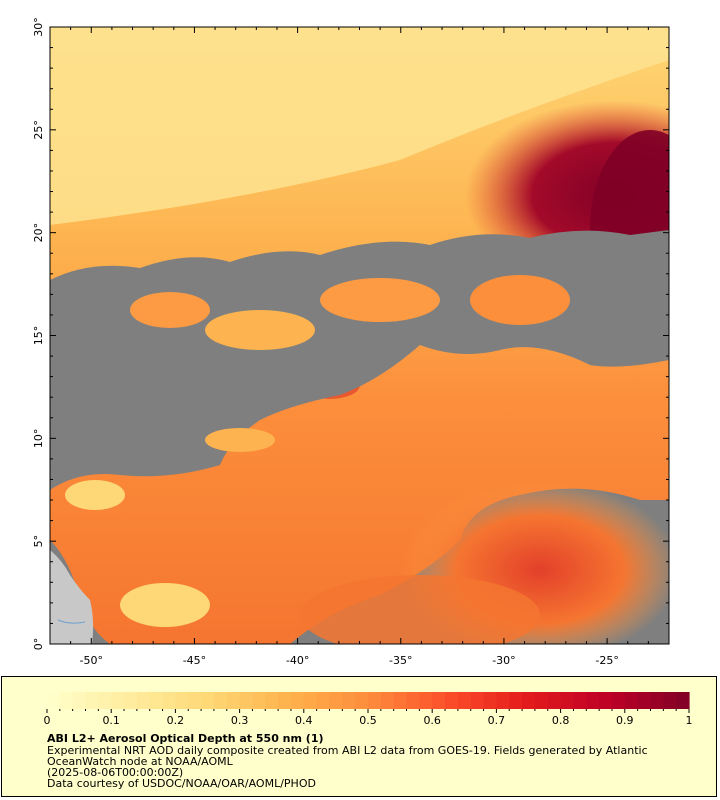 This screenshot has width=720, height=800. Describe the element at coordinates (420, 609) in the screenshot. I see `aerosol-south-band` at that location.